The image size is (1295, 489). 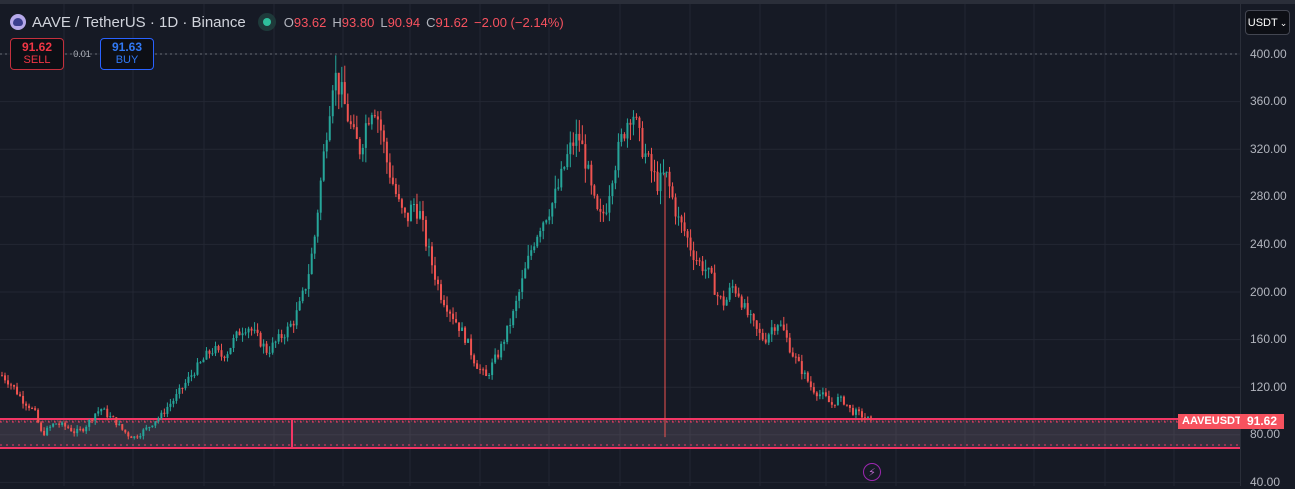 I want to click on currency-label: USDT, so click(x=1262, y=22).